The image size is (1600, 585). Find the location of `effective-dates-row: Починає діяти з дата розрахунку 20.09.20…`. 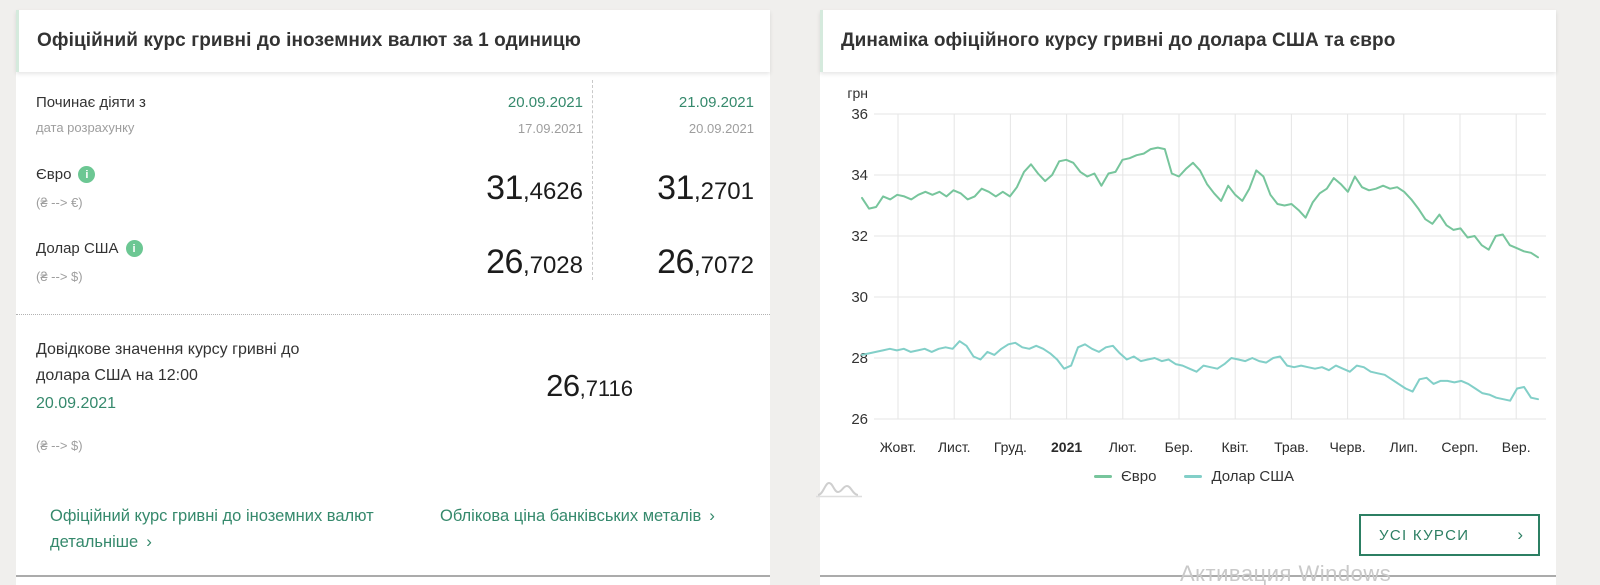

effective-dates-row: Починає діяти з дата розрахунку 20.09.20… is located at coordinates (393, 115).